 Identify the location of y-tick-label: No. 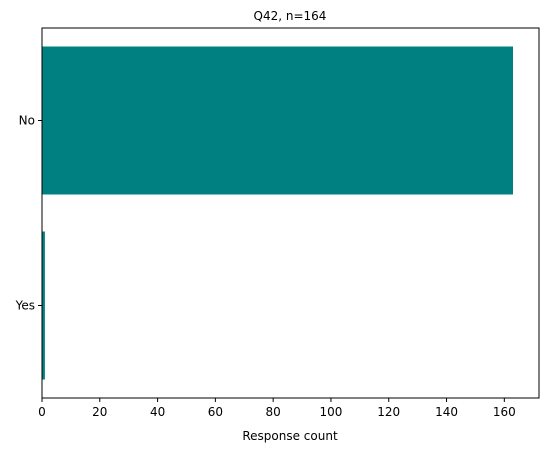
(27, 121).